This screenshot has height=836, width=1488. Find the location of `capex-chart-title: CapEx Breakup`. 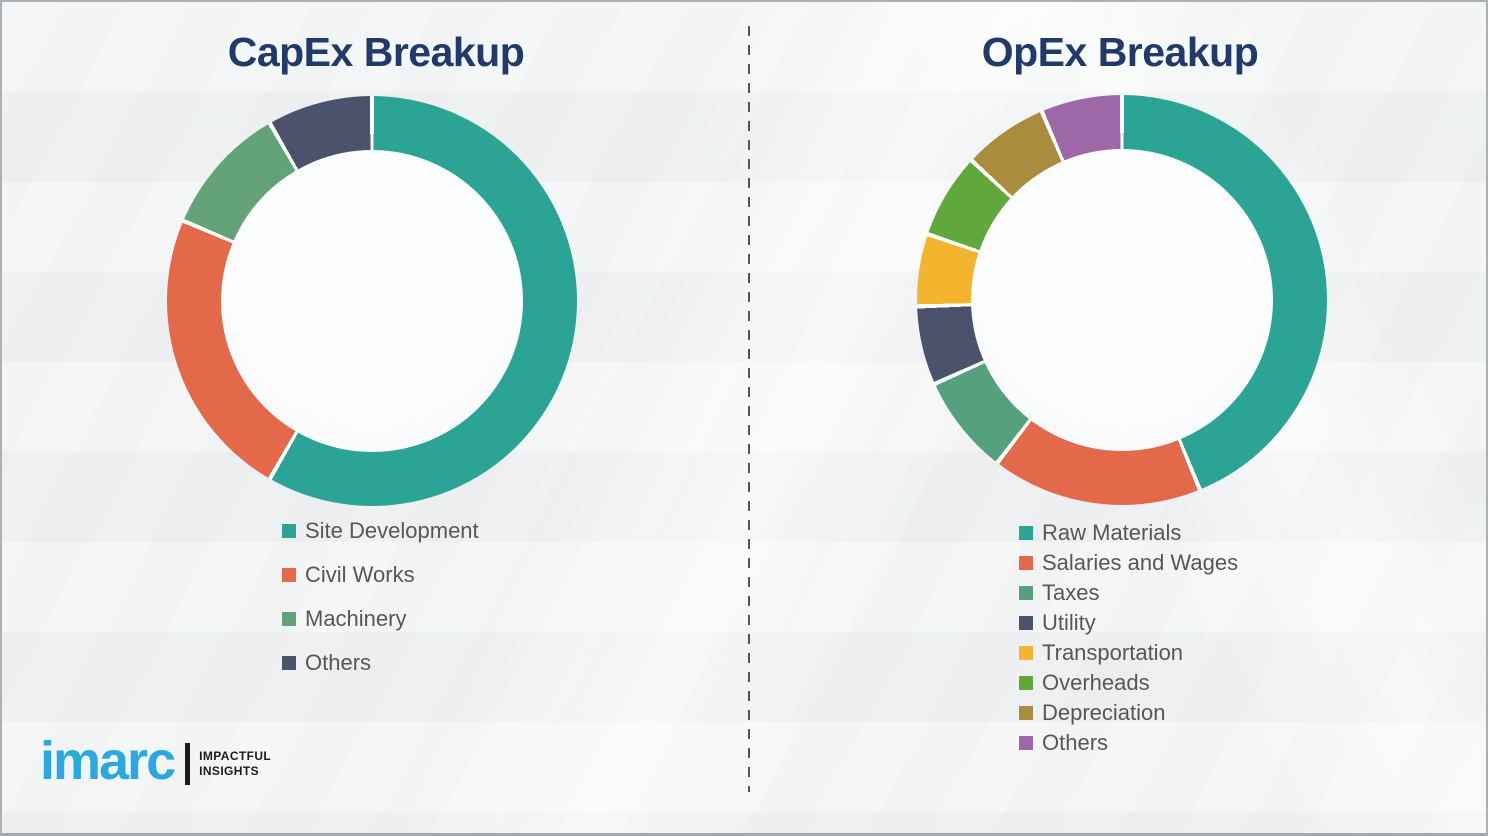

capex-chart-title: CapEx Breakup is located at coordinates (376, 52).